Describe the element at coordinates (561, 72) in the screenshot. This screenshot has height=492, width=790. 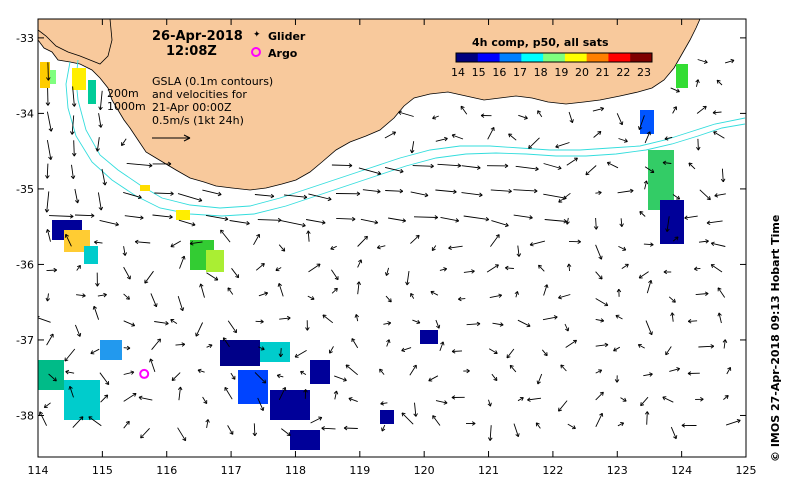
I see `colorbar-tick-label: 19` at that location.